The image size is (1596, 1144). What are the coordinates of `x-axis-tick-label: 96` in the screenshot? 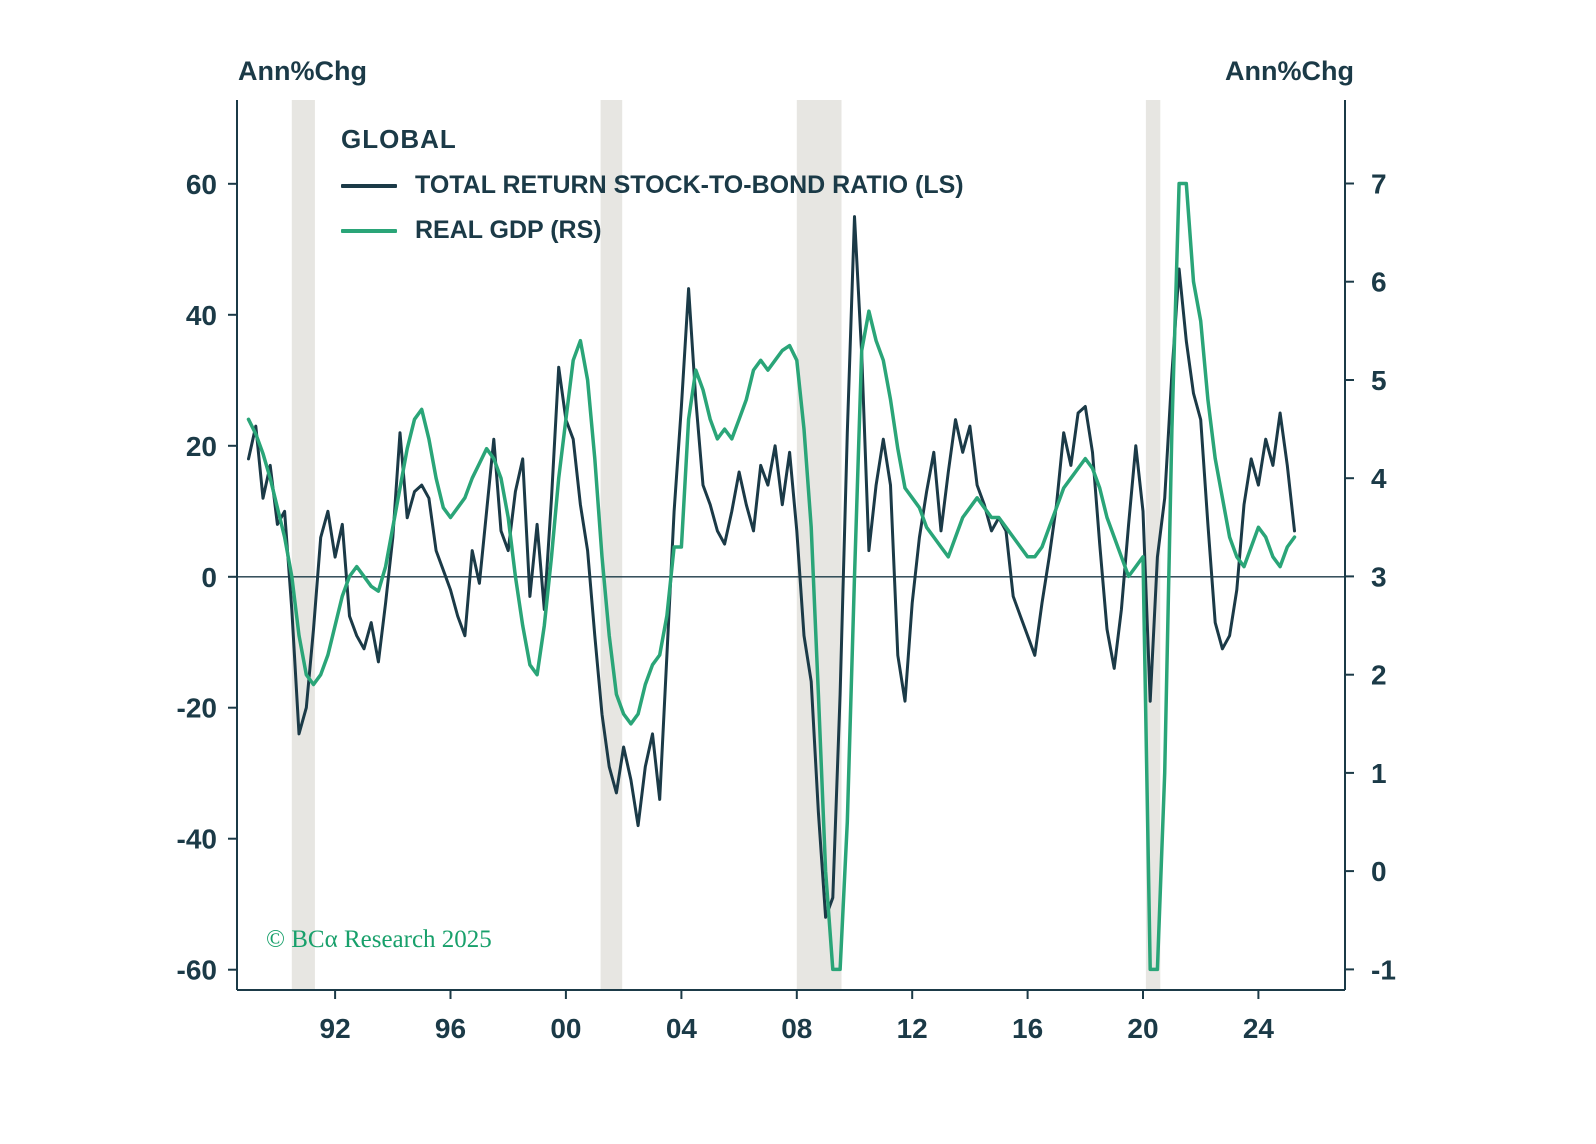 It's located at (450, 1028).